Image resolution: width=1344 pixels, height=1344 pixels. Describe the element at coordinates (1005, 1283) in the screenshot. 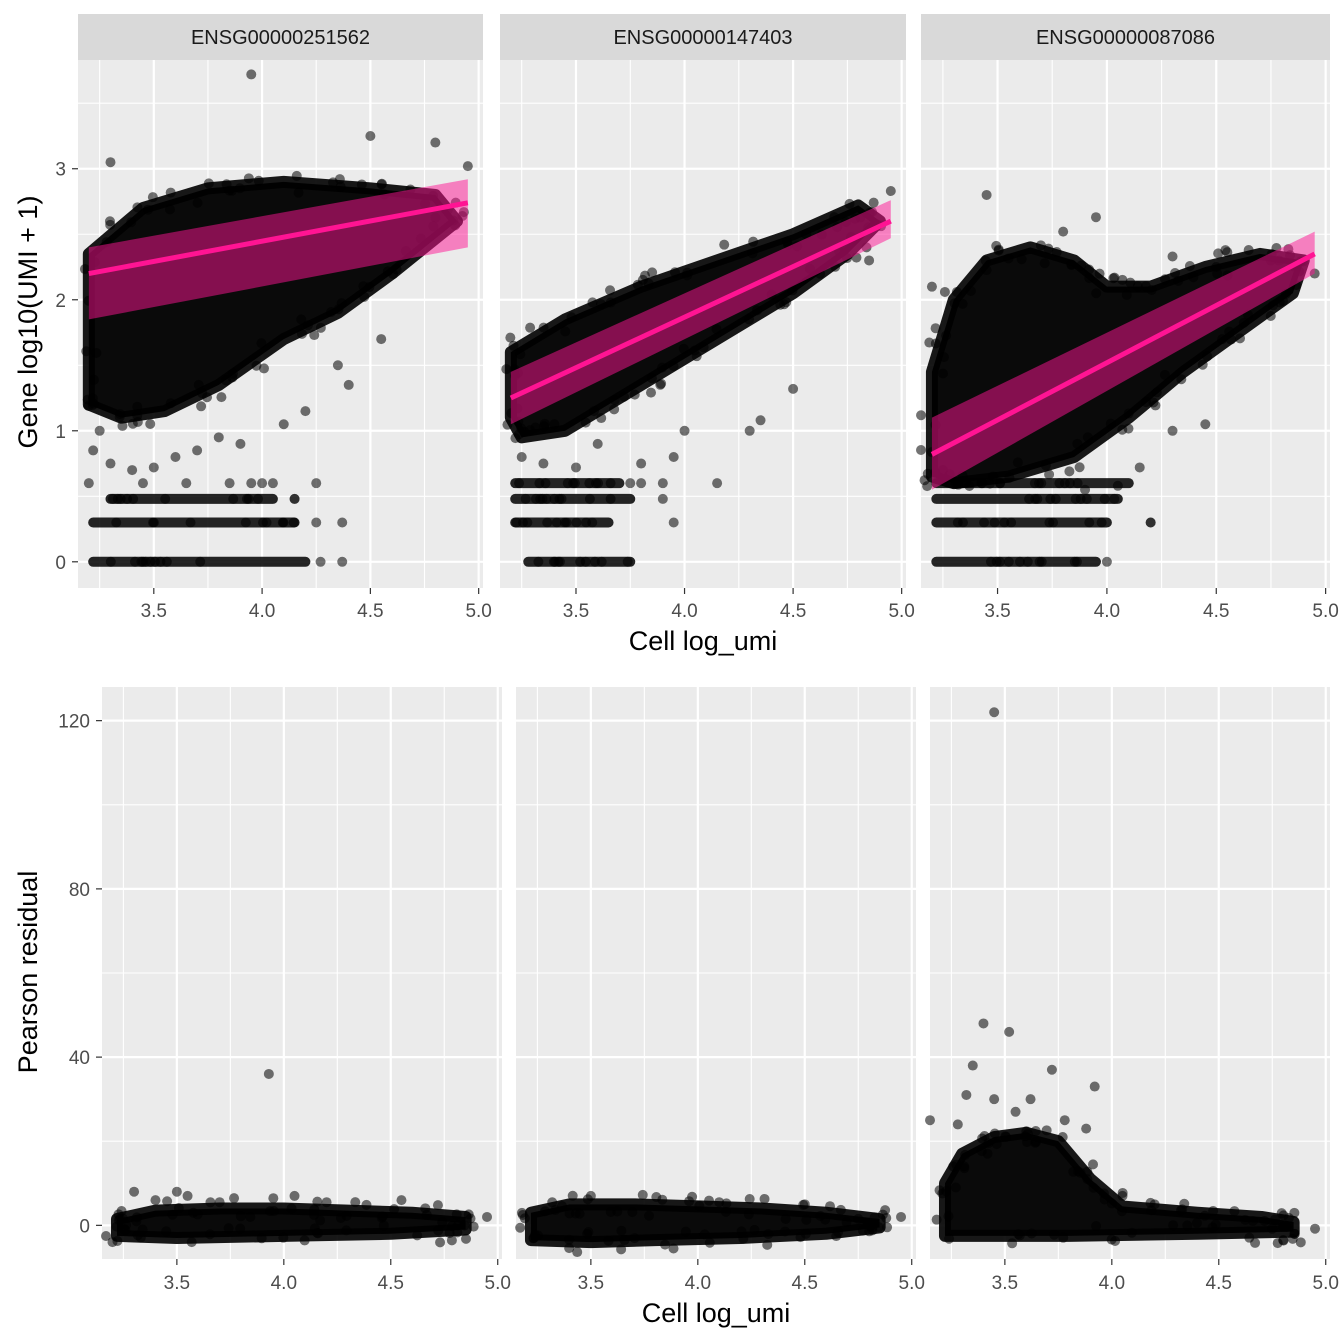

I see `x-tick-label: 3.5` at that location.